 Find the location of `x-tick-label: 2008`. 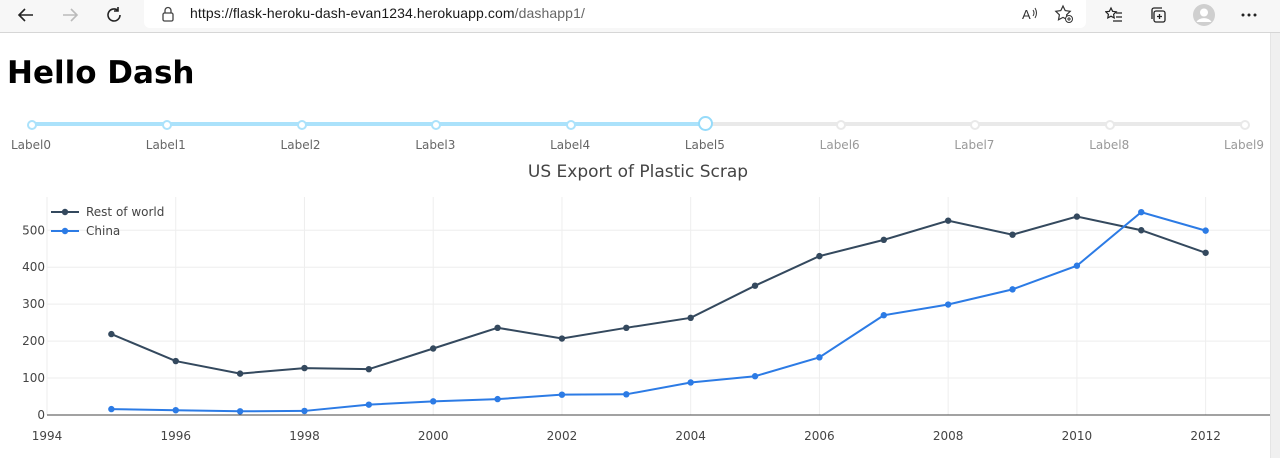

x-tick-label: 2008 is located at coordinates (948, 436).